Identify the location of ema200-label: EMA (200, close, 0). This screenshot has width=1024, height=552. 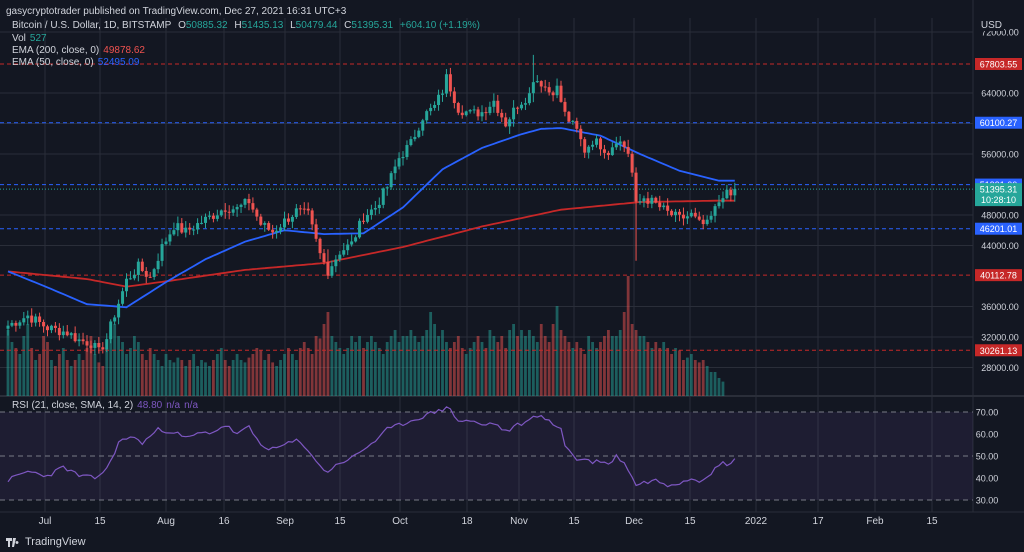
(56, 50).